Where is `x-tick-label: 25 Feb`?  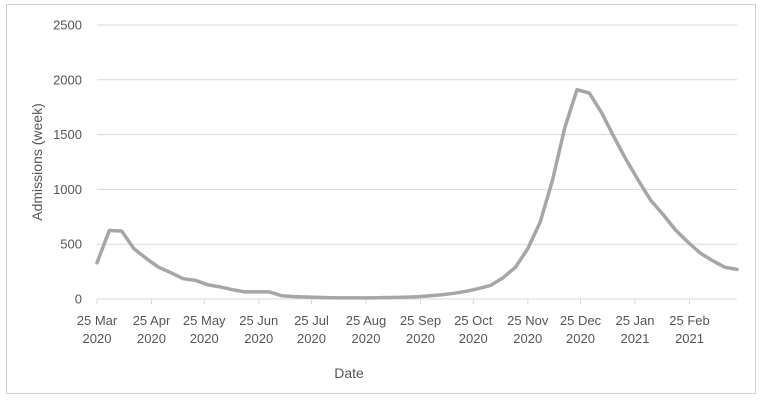 x-tick-label: 25 Feb is located at coordinates (689, 320).